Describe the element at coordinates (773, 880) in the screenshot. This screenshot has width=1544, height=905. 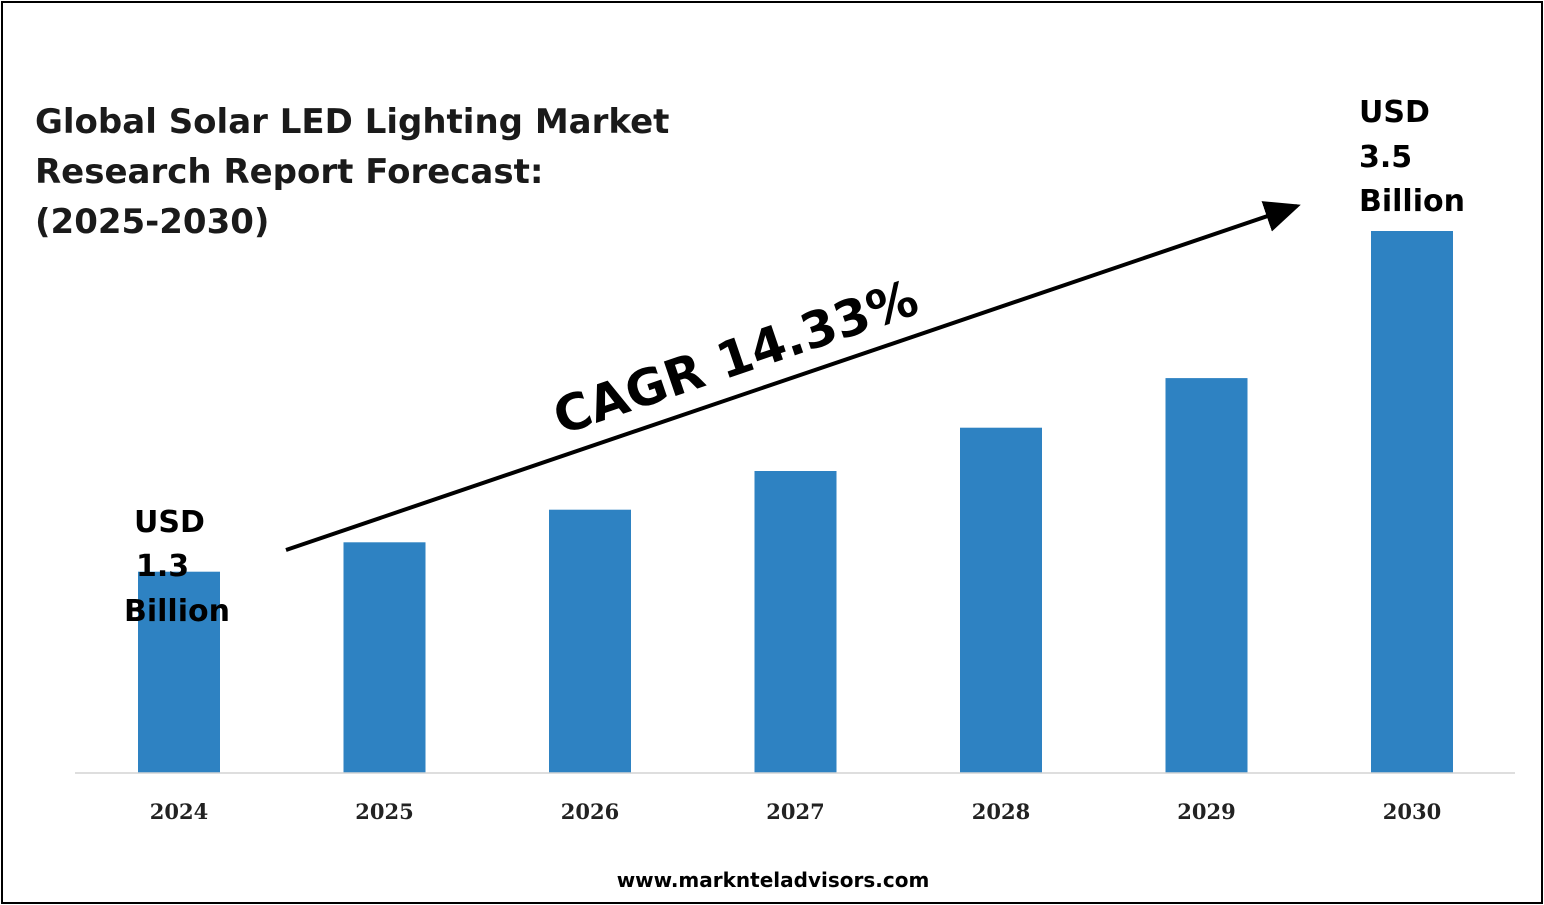
I see `source-url: www.marknteladvisors.com` at that location.